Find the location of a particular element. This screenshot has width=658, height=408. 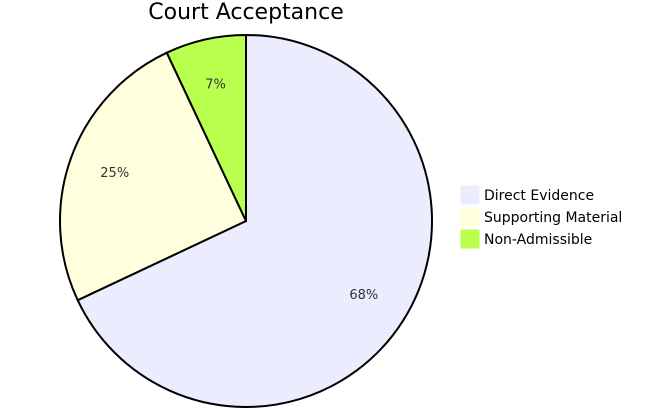

slice-label: 7% is located at coordinates (215, 84).